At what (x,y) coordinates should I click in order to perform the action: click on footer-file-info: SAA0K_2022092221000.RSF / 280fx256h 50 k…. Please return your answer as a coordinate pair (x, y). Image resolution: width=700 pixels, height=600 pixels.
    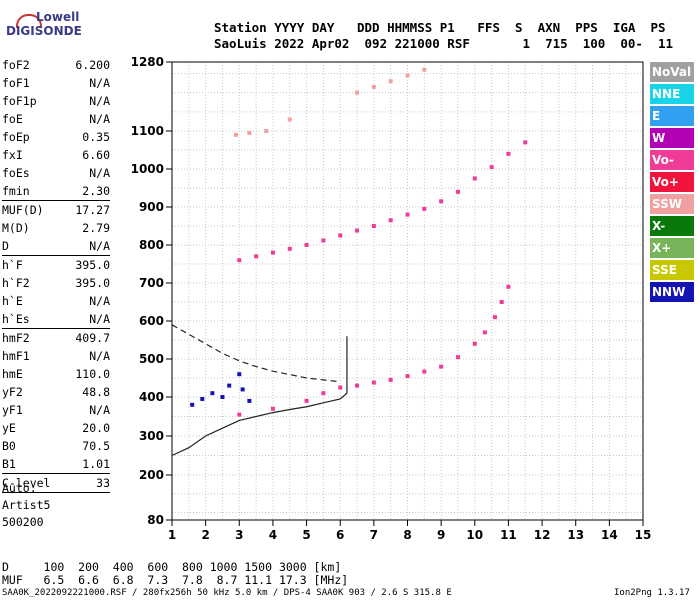
    Looking at the image, I should click on (227, 593).